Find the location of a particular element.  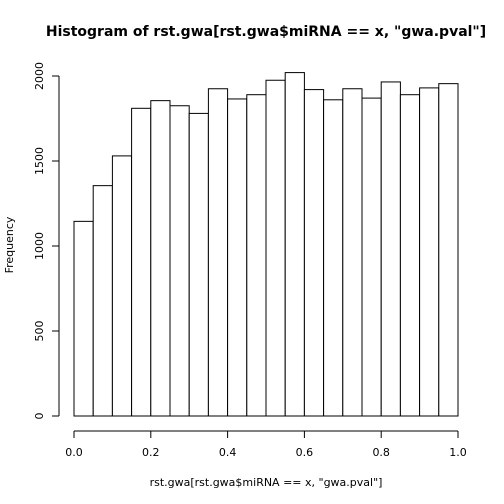

y-tick-label: 1000 is located at coordinates (39, 246).